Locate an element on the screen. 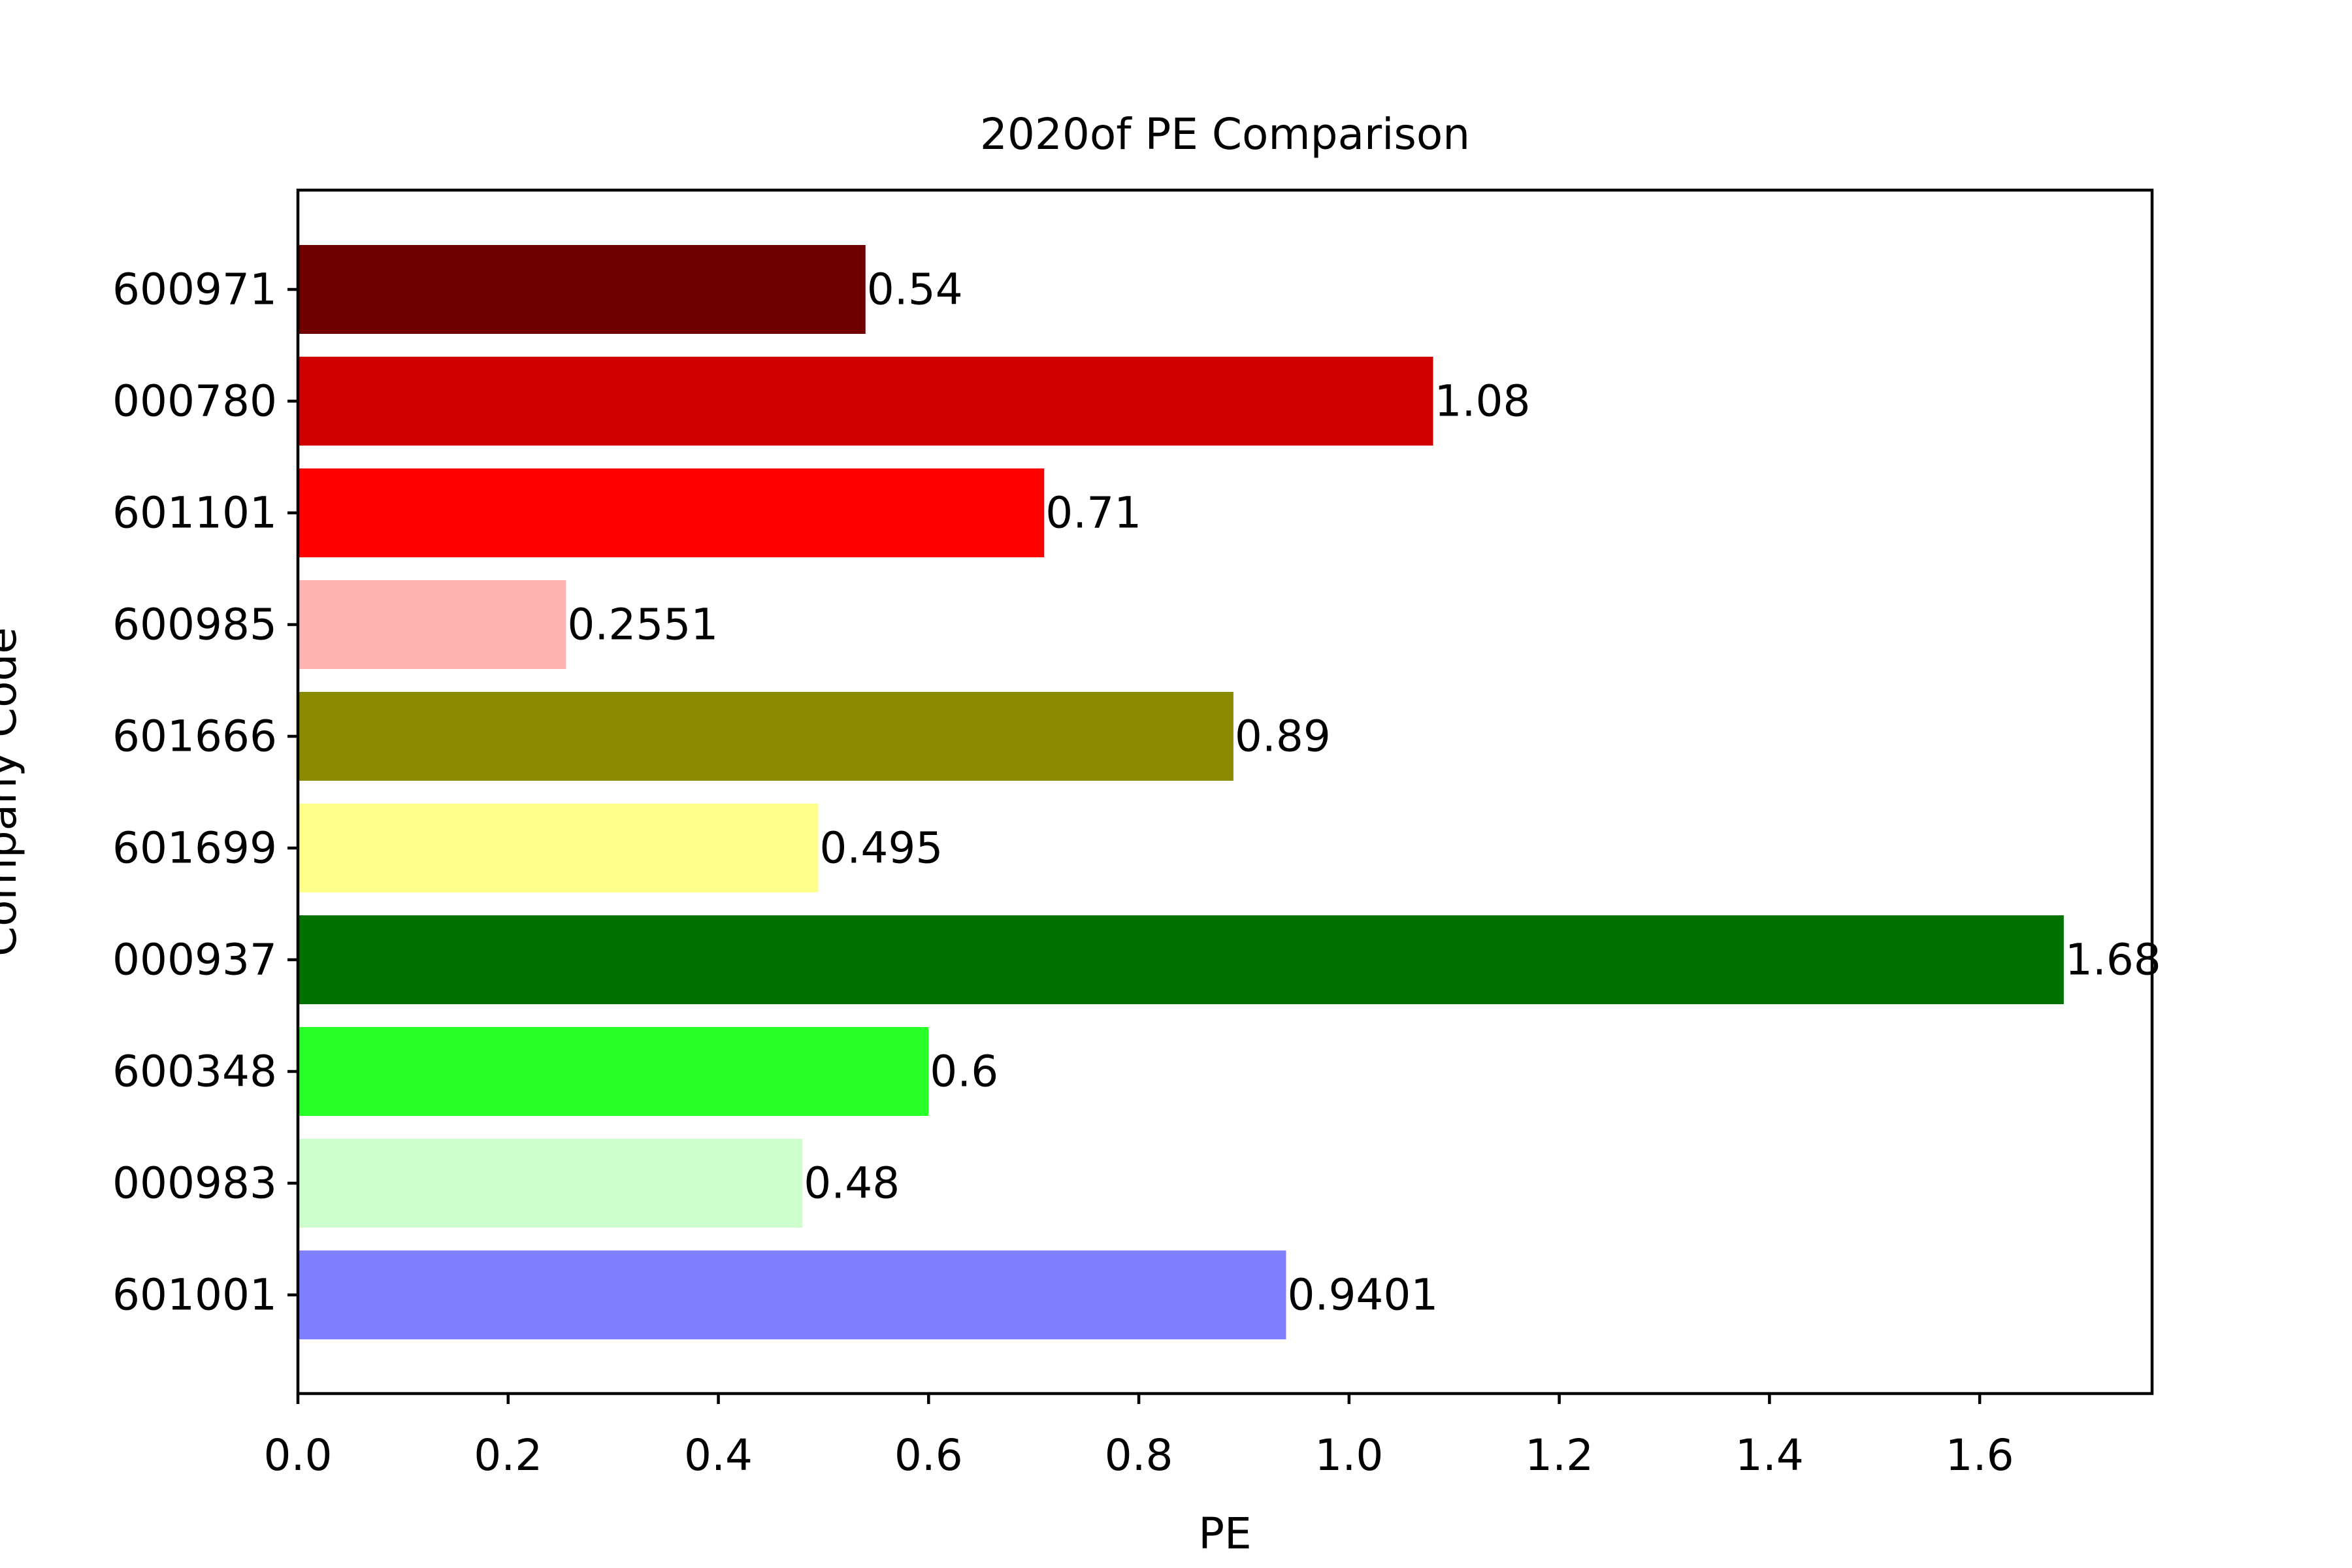  value-label-601699: 0.495 is located at coordinates (881, 848).